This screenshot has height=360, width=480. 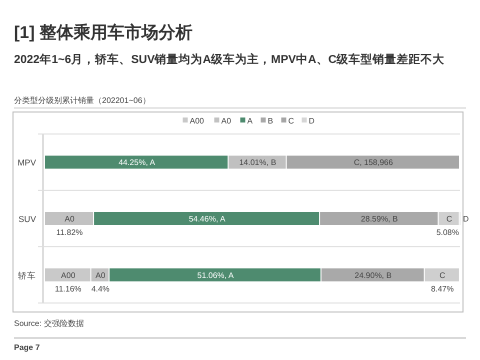 I want to click on data-label: 14.01%, B, so click(x=257, y=163).